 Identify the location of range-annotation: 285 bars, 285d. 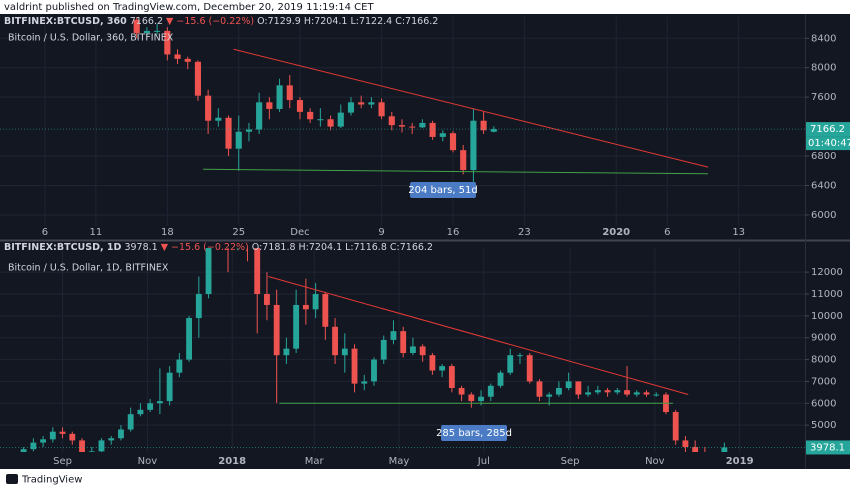
(474, 433).